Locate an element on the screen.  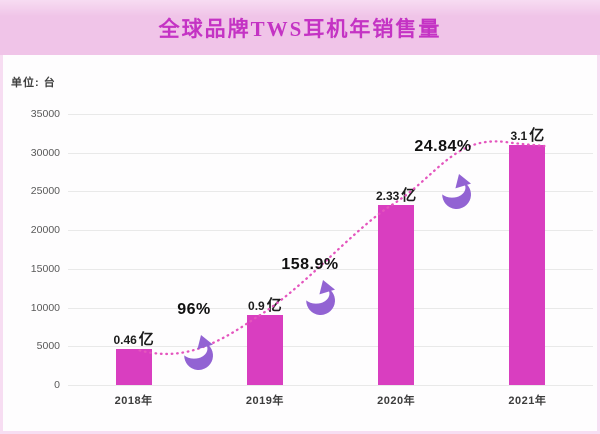
y-axis-tick-label: 25000 is located at coordinates (45, 191).